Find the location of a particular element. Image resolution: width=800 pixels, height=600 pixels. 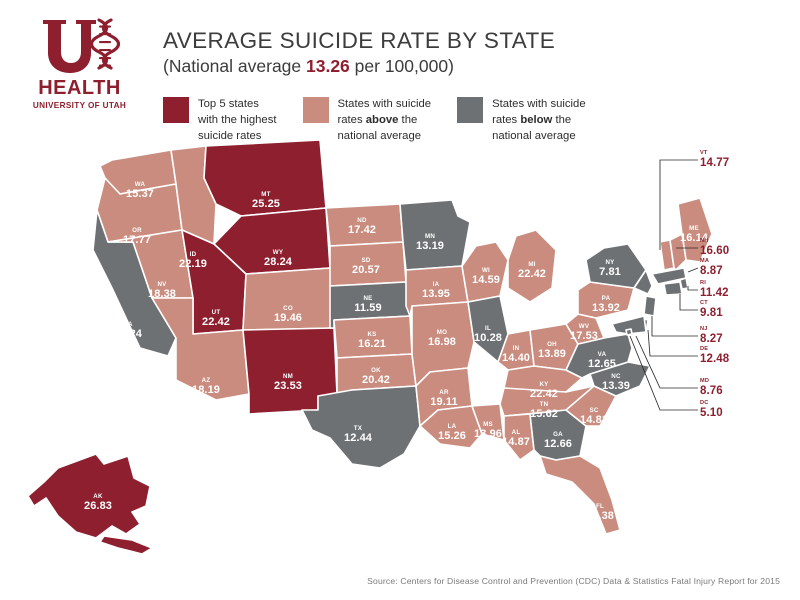

callout-leader-nj is located at coordinates (674, 326).